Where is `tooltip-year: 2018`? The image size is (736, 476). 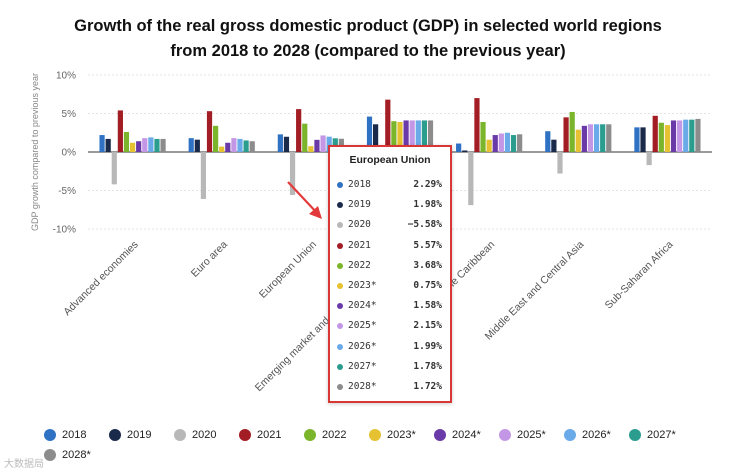
tooltip-year: 2018 is located at coordinates (359, 184).